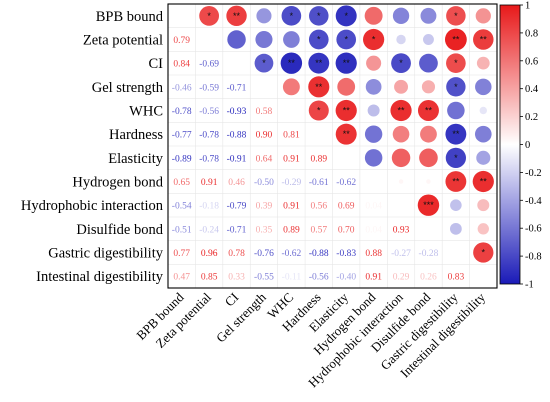  Describe the element at coordinates (237, 136) in the screenshot. I see `correlation-value: -0.88` at that location.